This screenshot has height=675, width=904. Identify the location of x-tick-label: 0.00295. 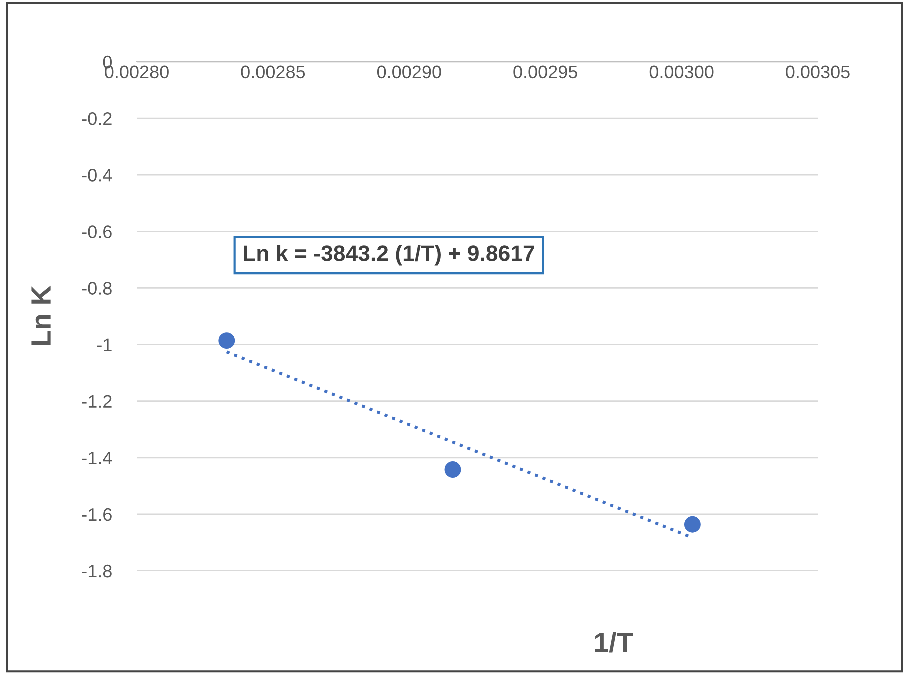
(546, 72).